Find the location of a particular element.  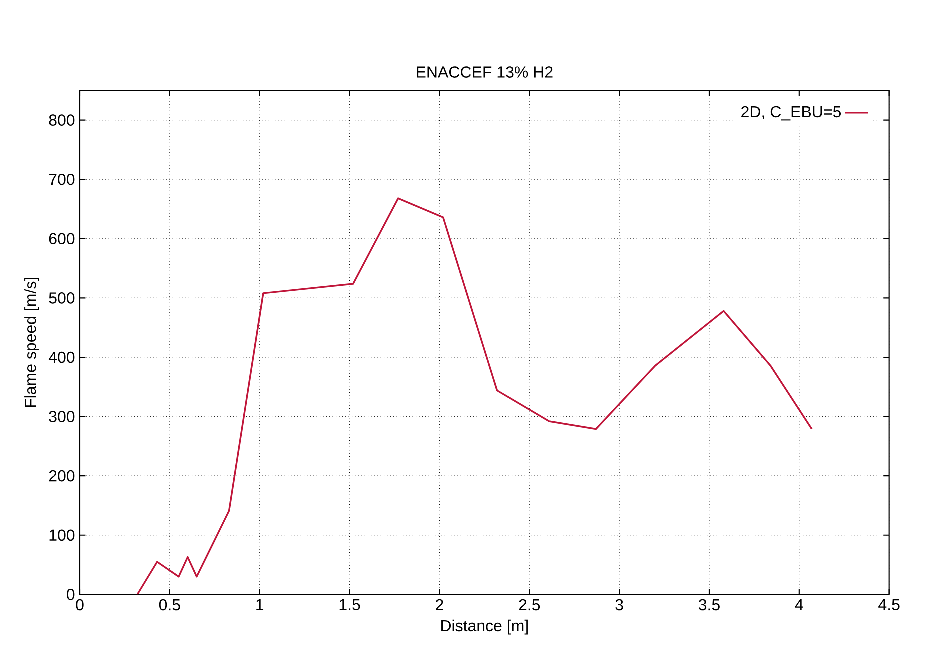

x-axis-title: Distance [m] is located at coordinates (485, 627).